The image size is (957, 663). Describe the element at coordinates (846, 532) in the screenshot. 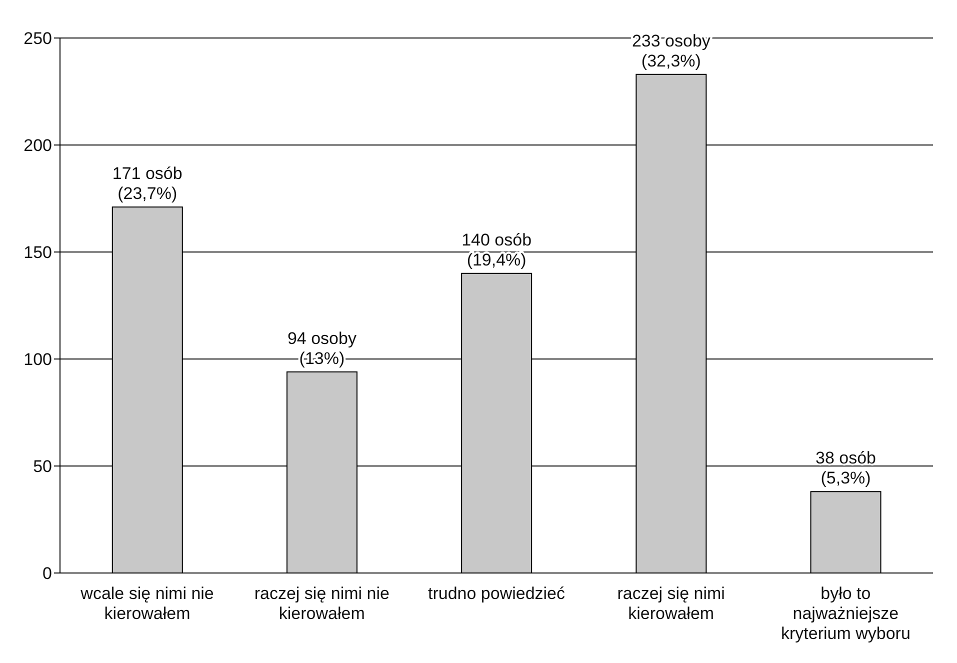

I see `bar` at that location.